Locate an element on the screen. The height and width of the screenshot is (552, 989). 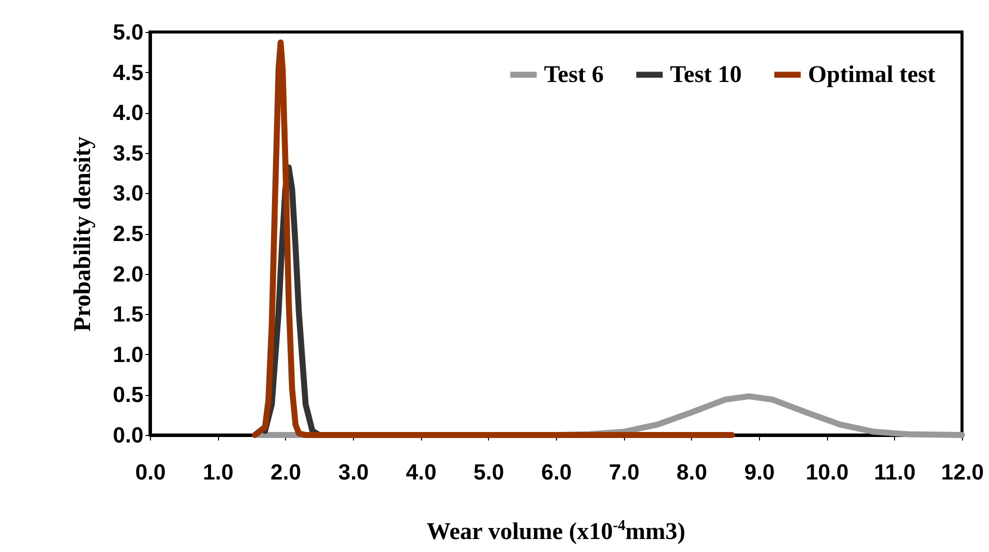
y-tick-label: 1.5 is located at coordinates (128, 314).